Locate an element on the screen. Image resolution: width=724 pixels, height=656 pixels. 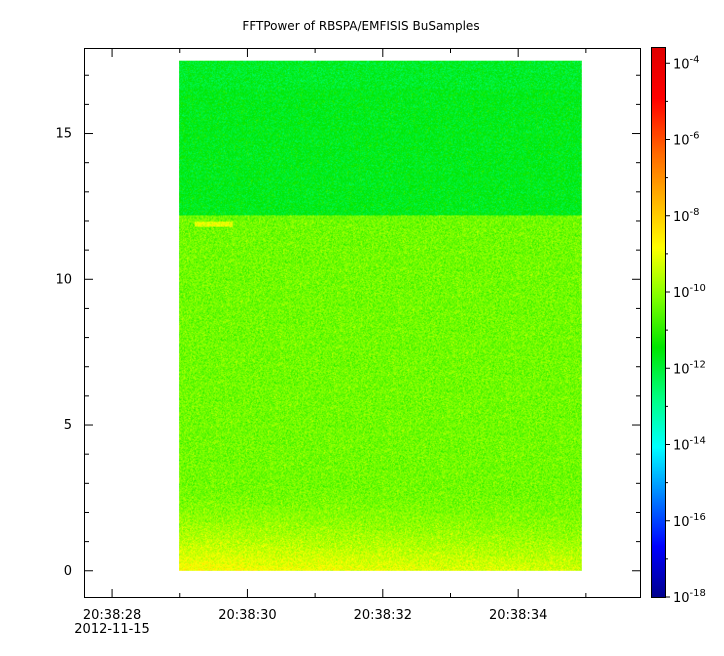
y-tick-label: 10 is located at coordinates (63, 279).